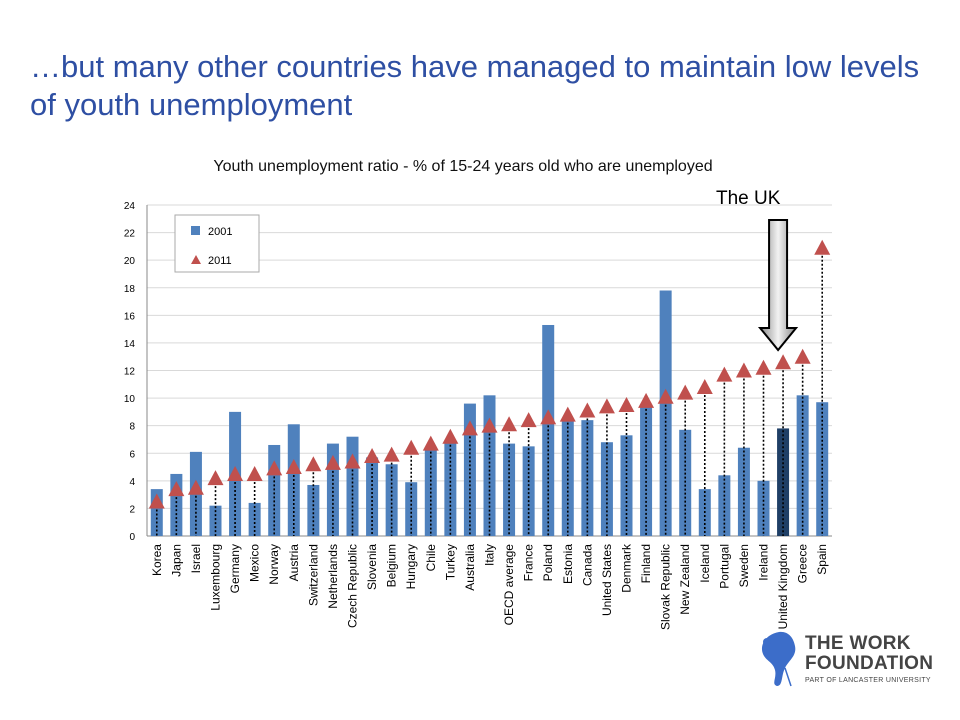 This screenshot has width=960, height=720. What do you see at coordinates (646, 563) in the screenshot?
I see `x-tick-label: Finland` at bounding box center [646, 563].